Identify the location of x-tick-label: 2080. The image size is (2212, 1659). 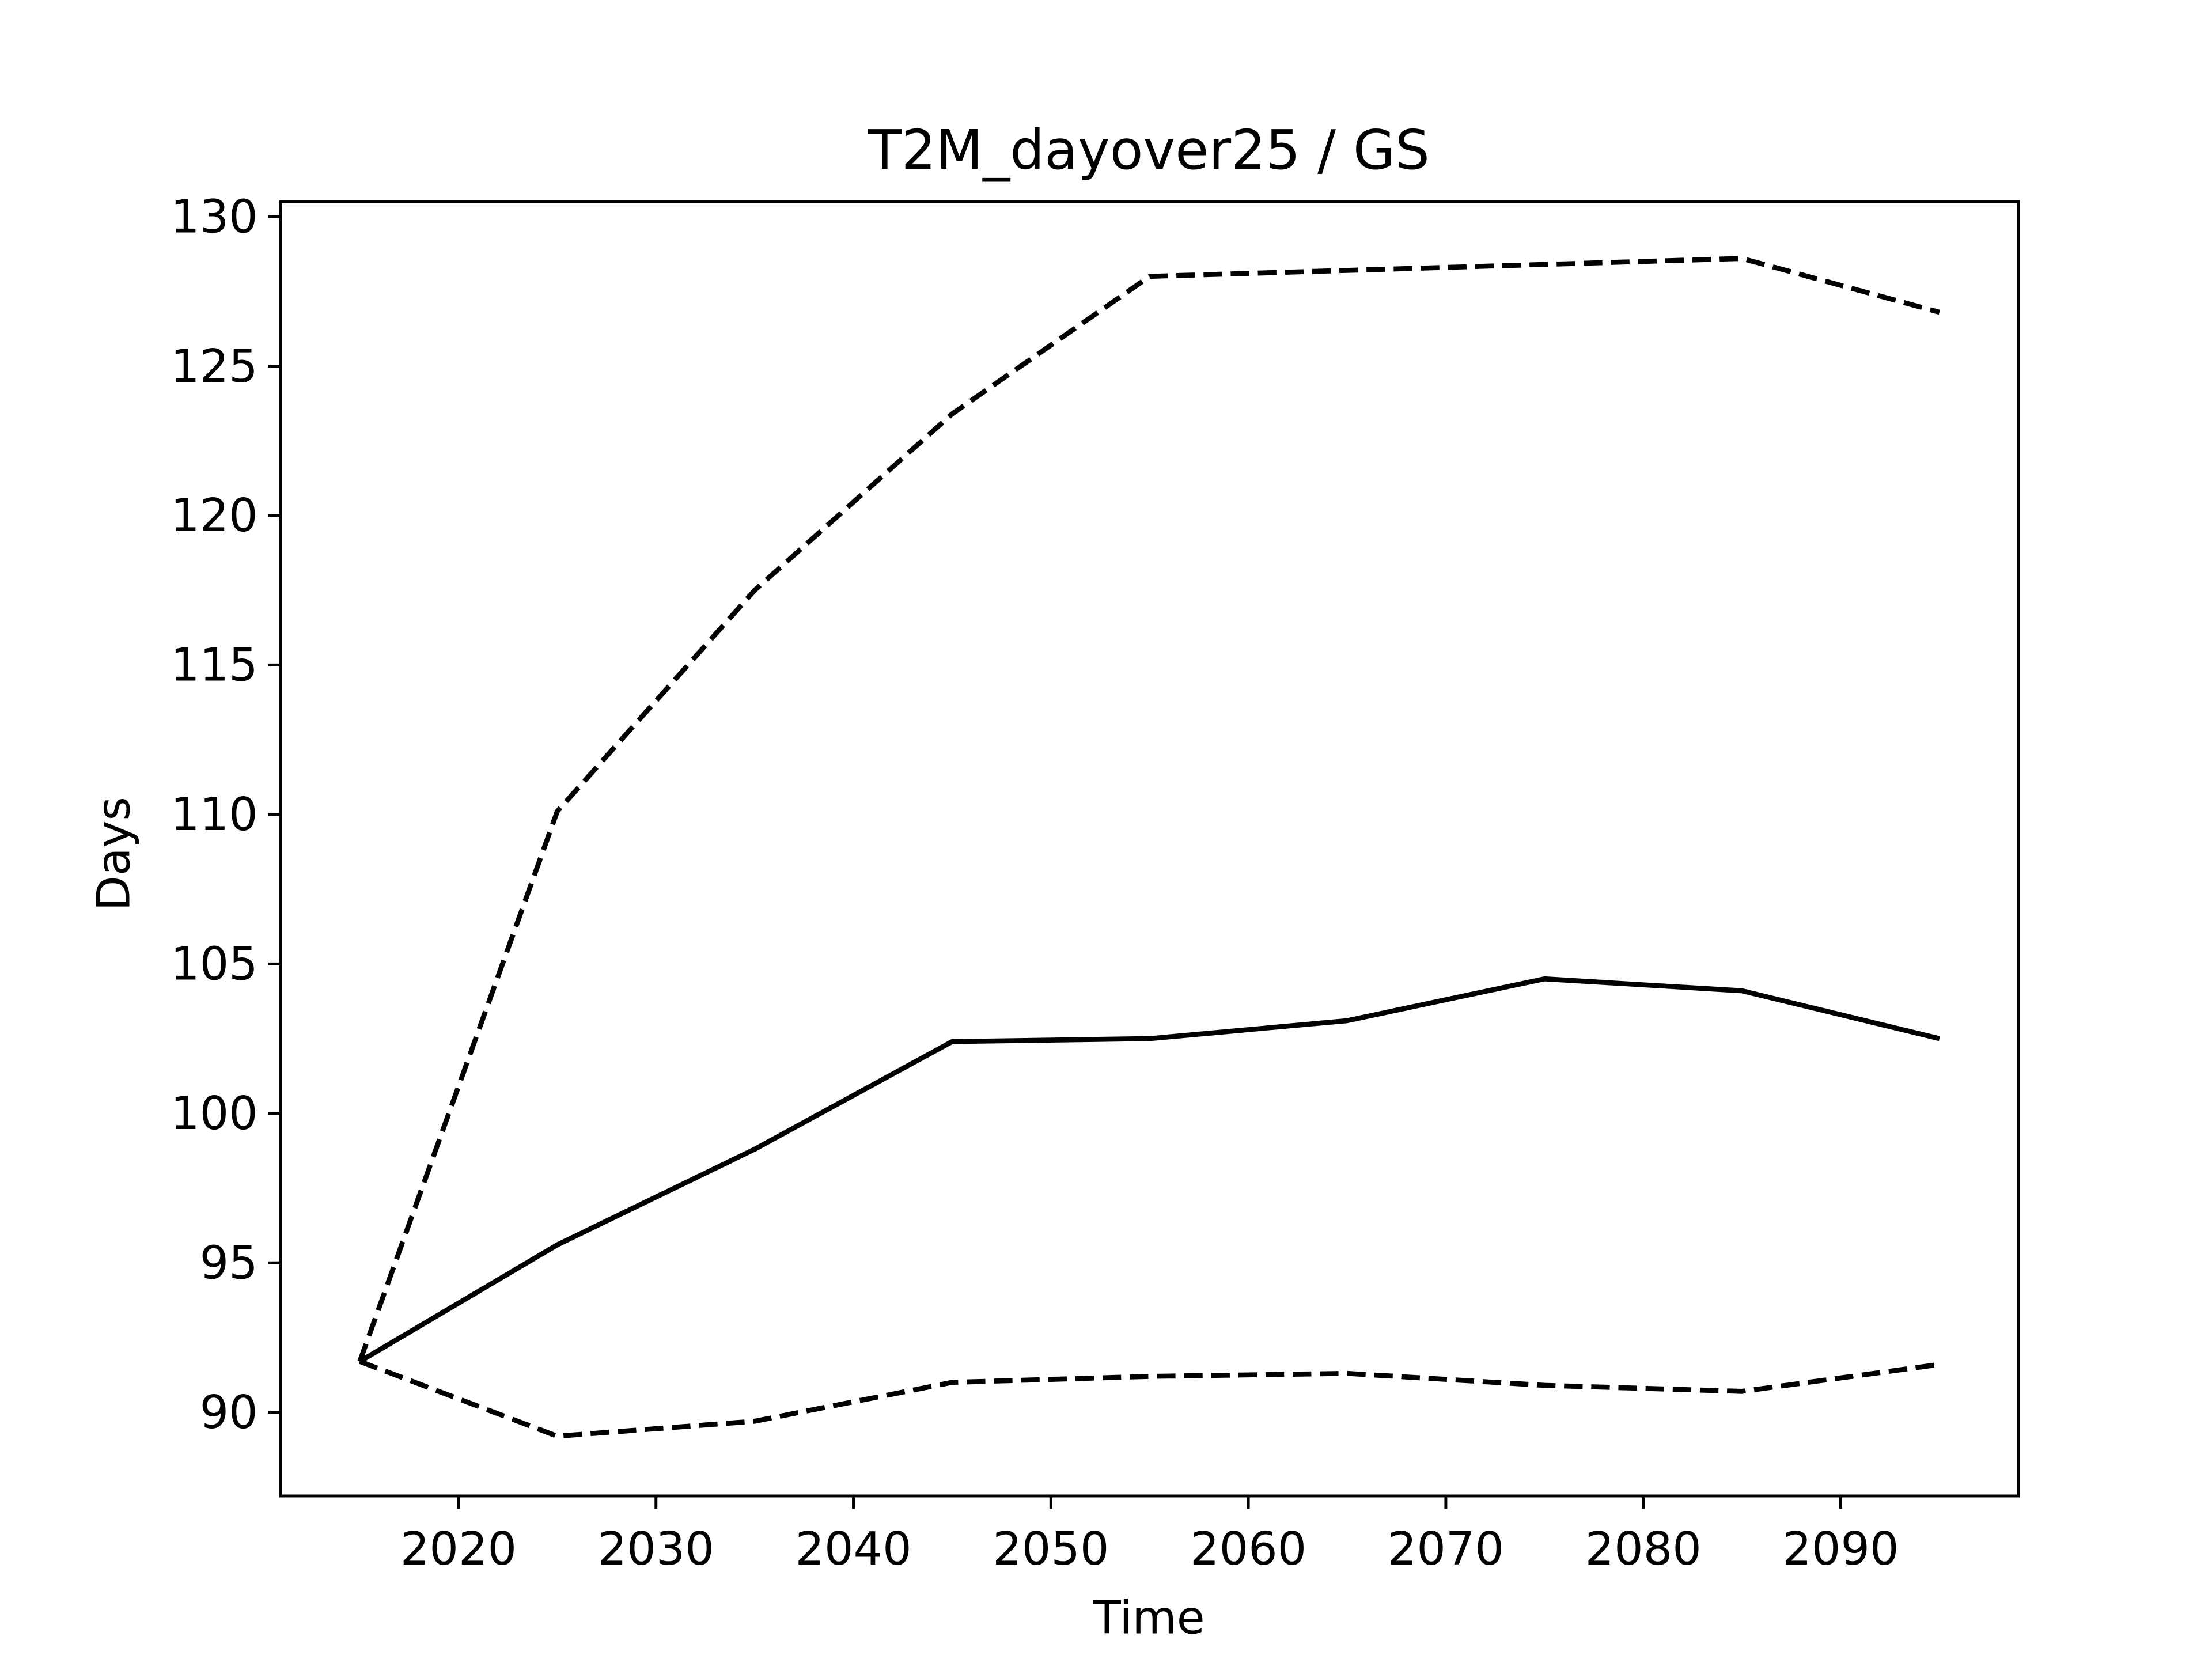
(1643, 1548).